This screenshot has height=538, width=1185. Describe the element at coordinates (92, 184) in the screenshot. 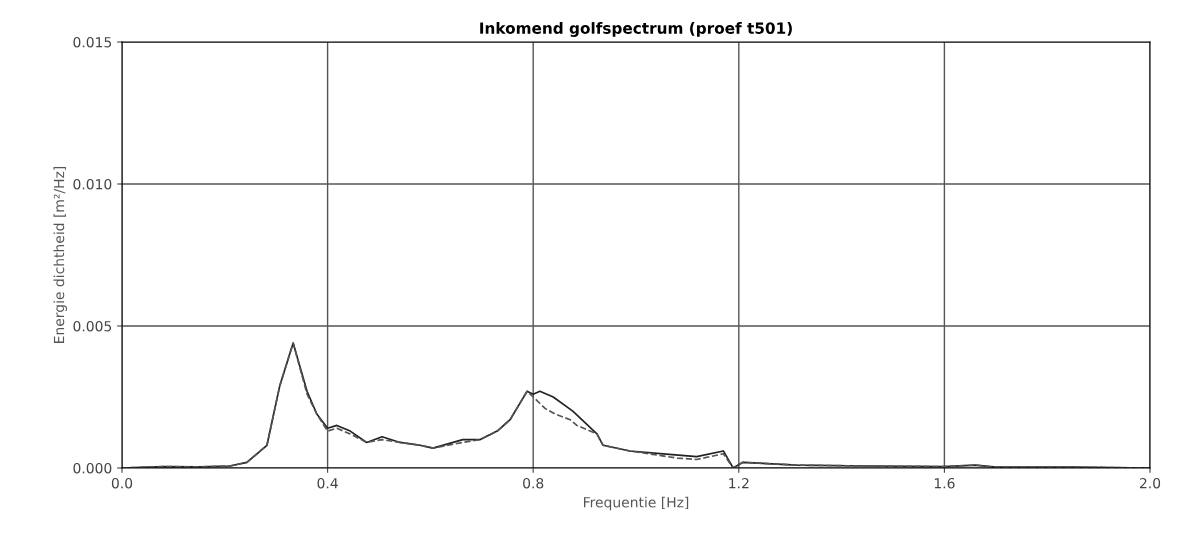

I see `y-tick-label: 0.010` at that location.